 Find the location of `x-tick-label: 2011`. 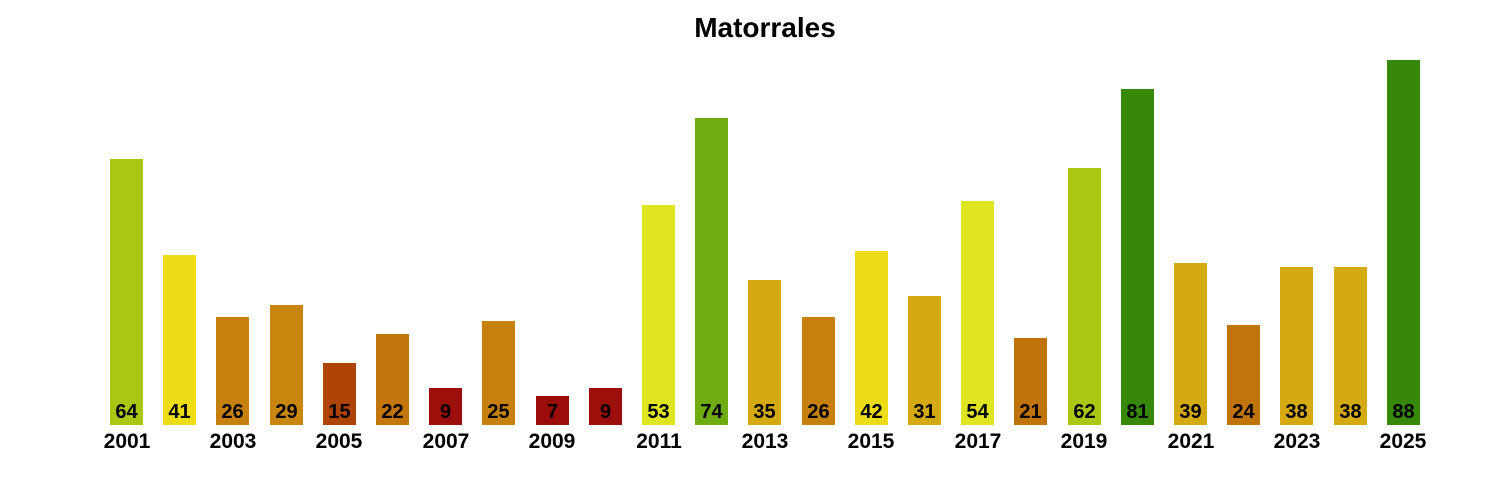

x-tick-label: 2011 is located at coordinates (659, 441).